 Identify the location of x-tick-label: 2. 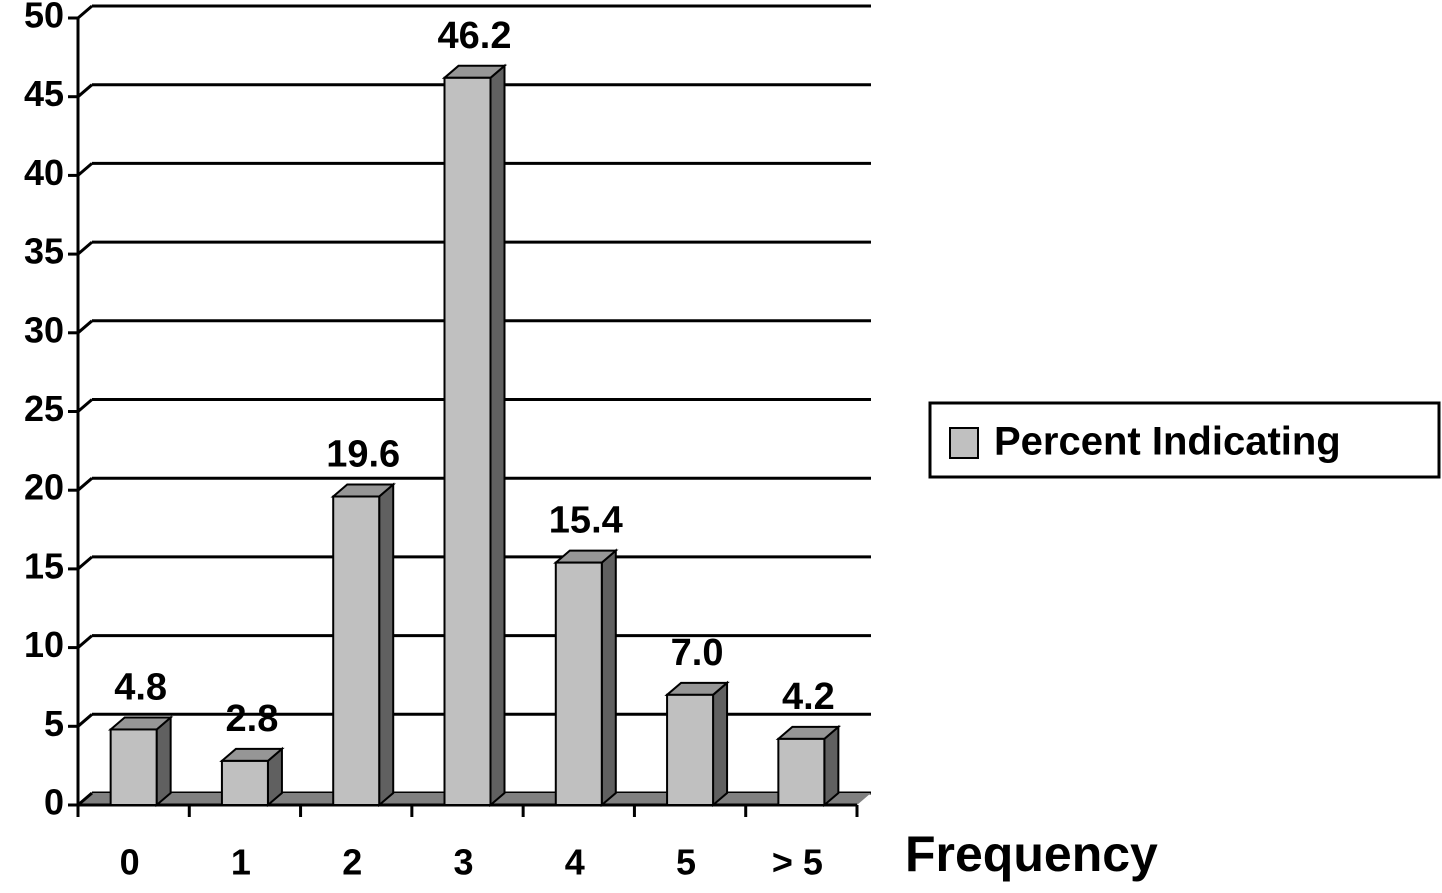
(352, 862).